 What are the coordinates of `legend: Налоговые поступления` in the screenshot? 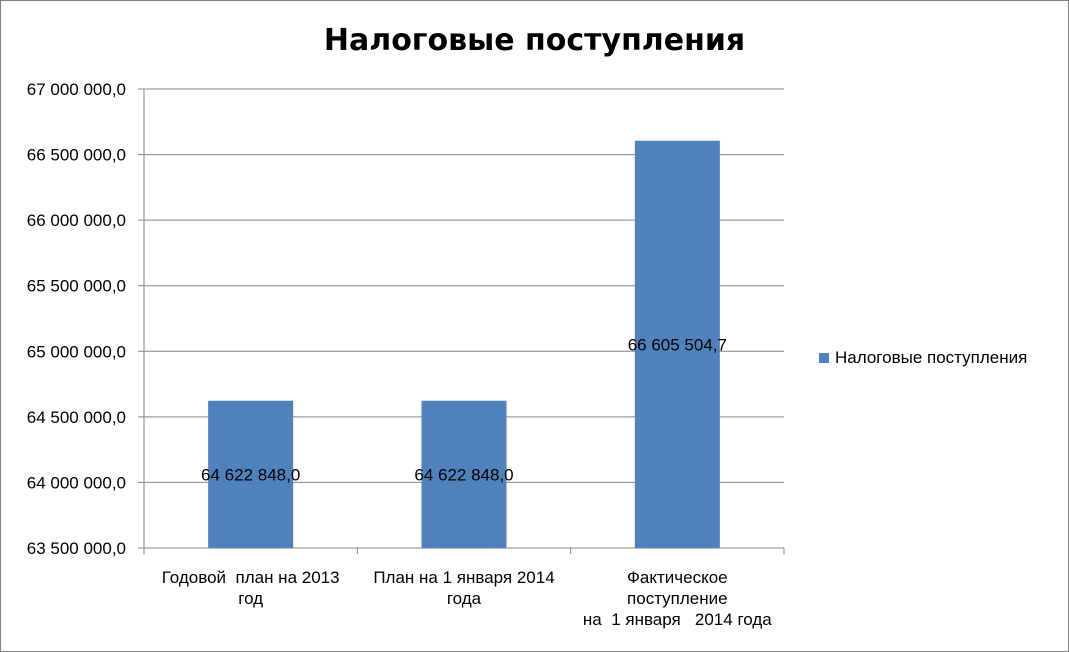 It's located at (923, 358).